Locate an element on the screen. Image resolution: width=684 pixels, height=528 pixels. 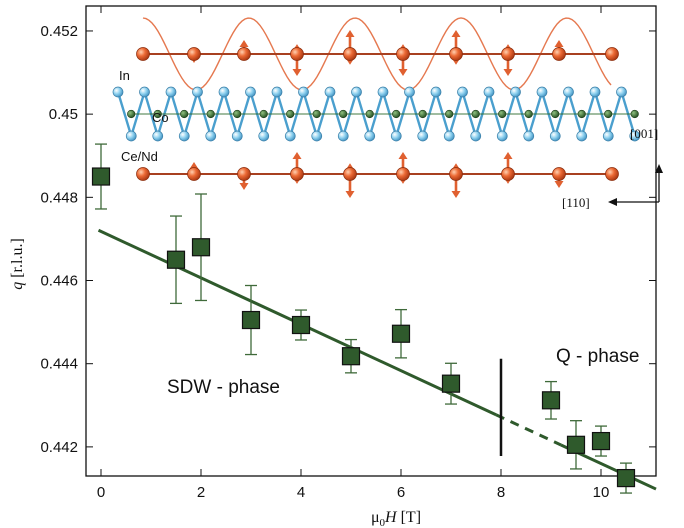
spin-bot-7-head is located at coordinates (508, 155).